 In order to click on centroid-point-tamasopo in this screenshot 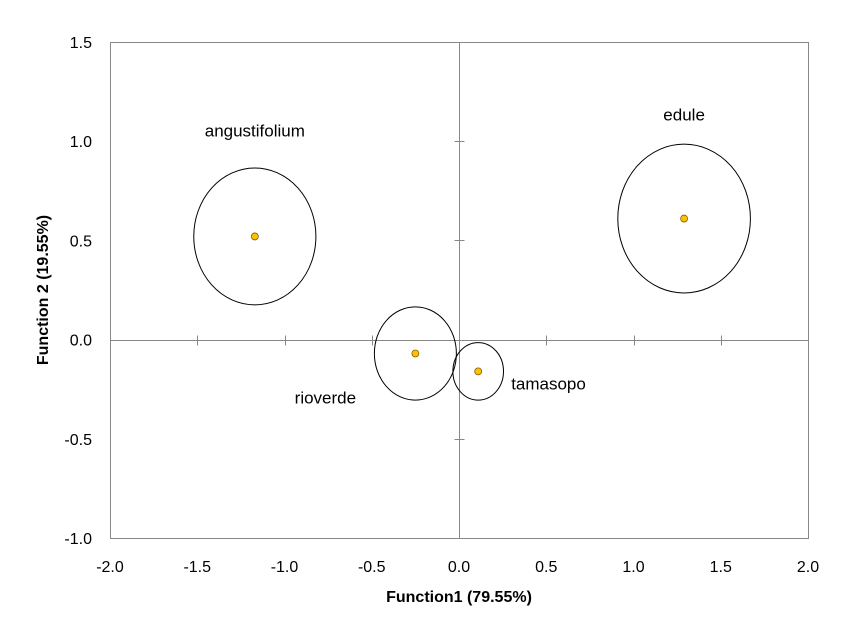, I will do `click(478, 371)`.